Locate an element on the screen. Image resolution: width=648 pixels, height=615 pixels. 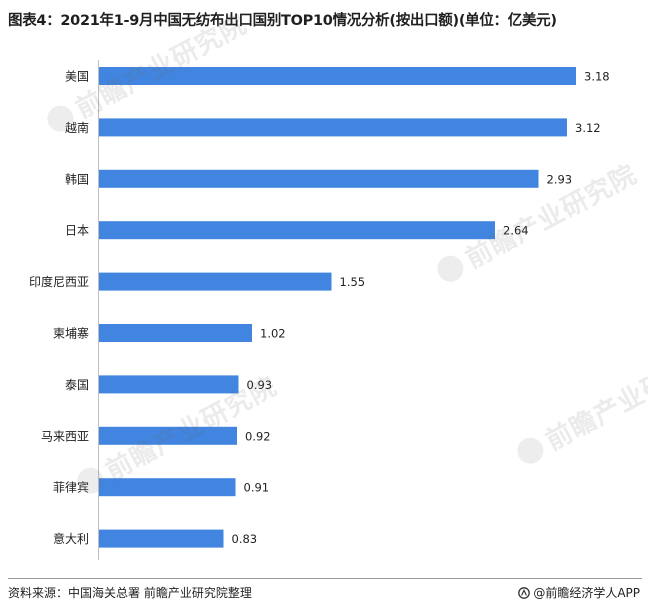
category-label: 柬埔寨 is located at coordinates (71, 333).